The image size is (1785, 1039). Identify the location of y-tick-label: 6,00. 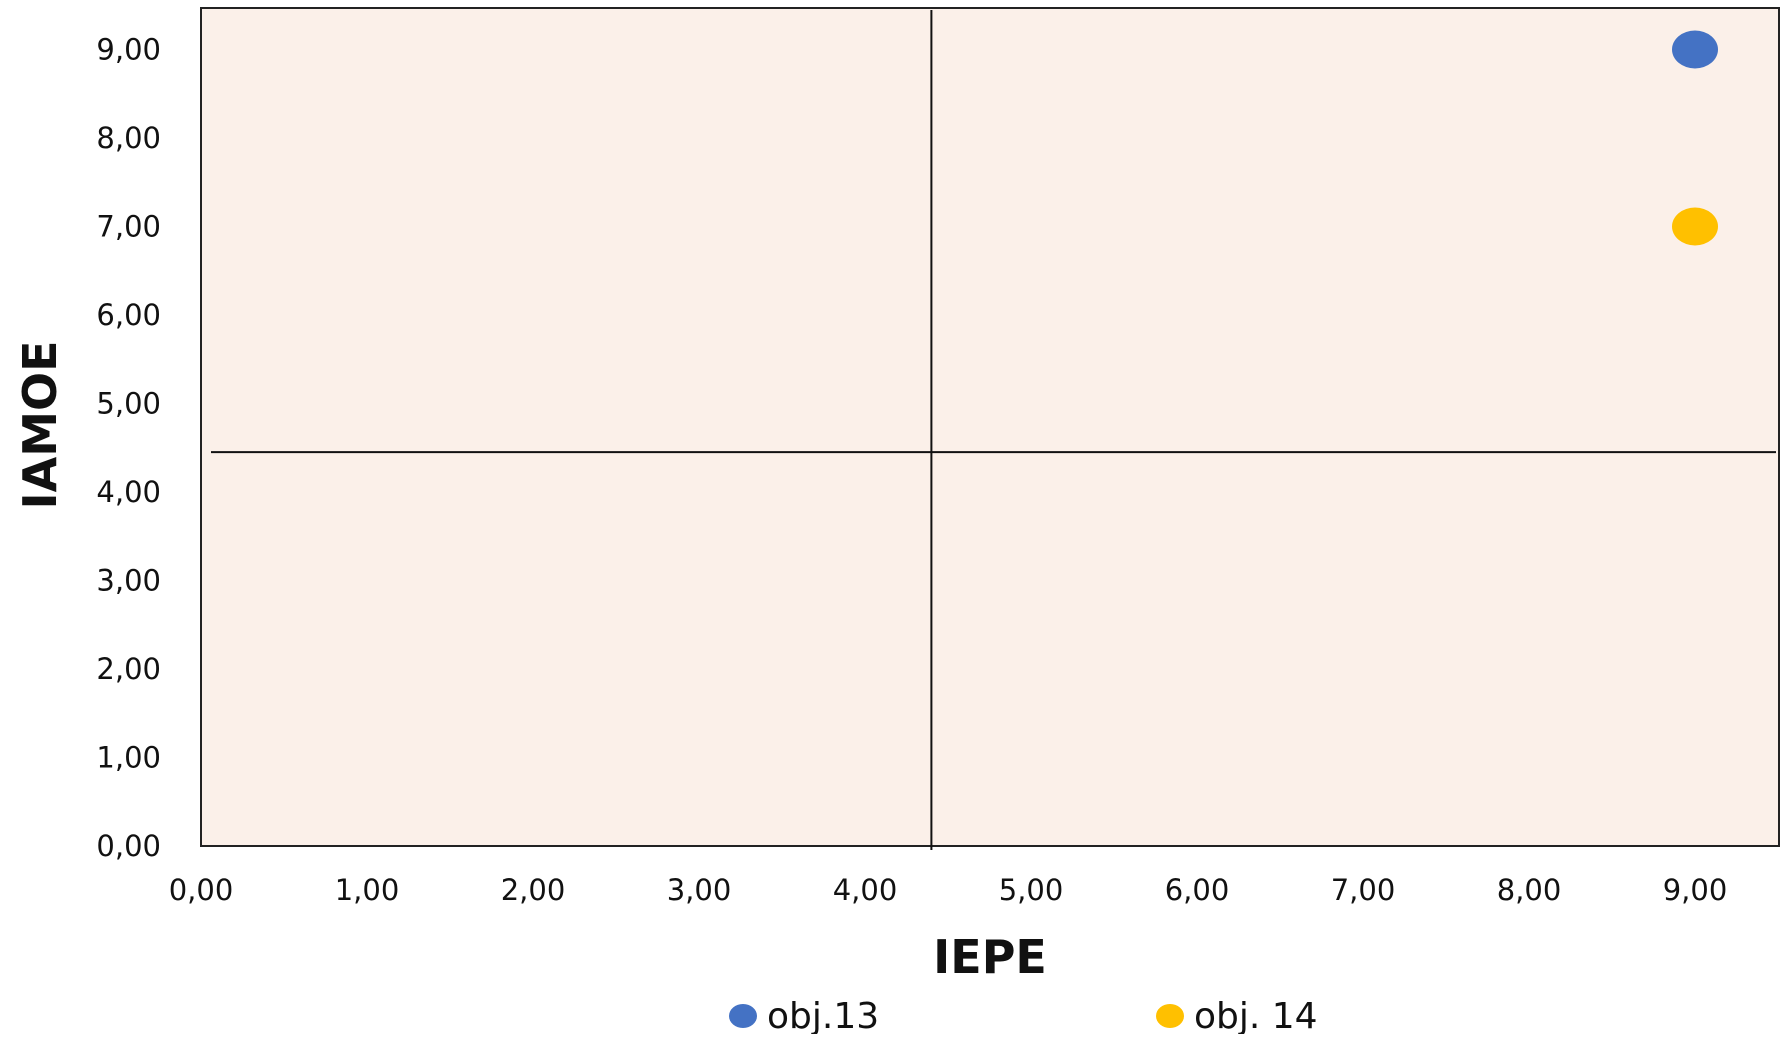
(128, 315).